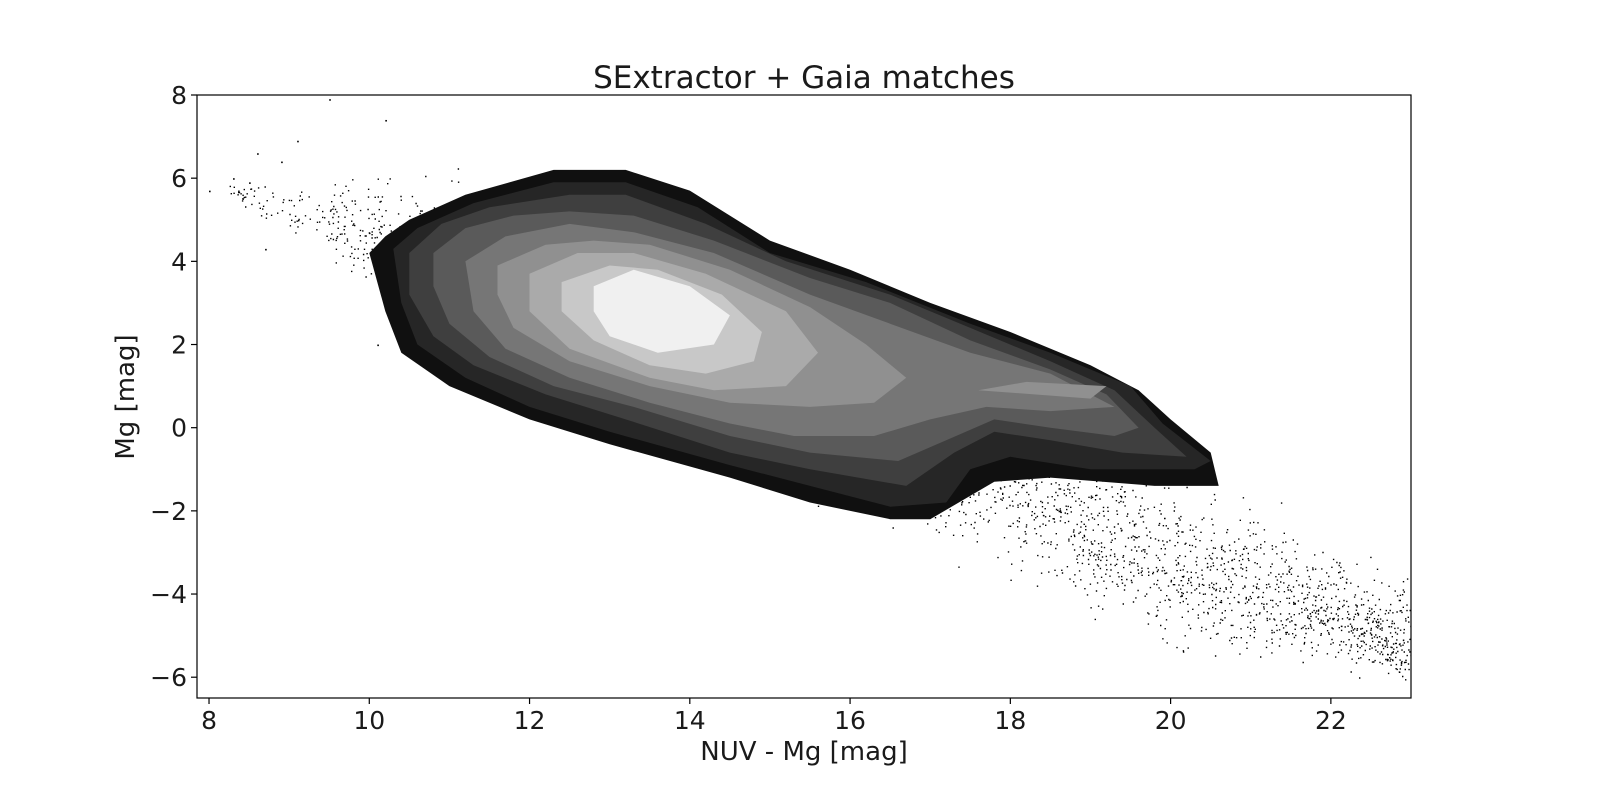  What do you see at coordinates (690, 720) in the screenshot?
I see `x-tick-label: 14` at bounding box center [690, 720].